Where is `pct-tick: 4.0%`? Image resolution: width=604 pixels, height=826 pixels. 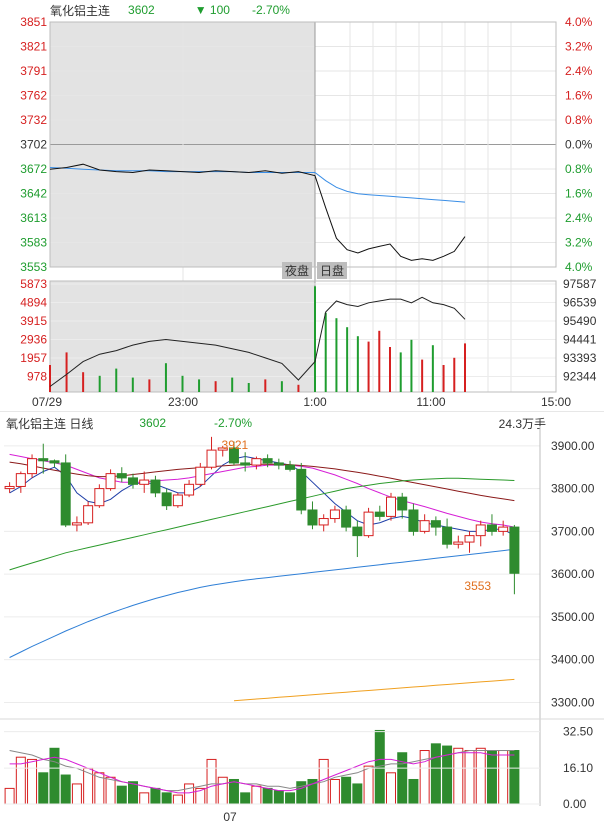 pct-tick: 4.0% is located at coordinates (579, 22).